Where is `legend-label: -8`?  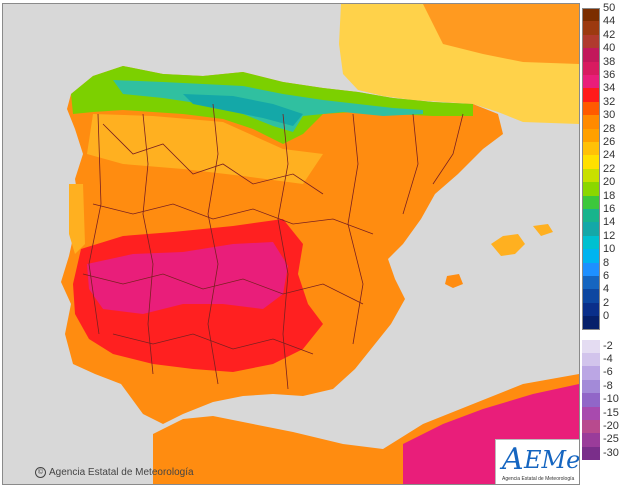 legend-label: -8 is located at coordinates (608, 385).